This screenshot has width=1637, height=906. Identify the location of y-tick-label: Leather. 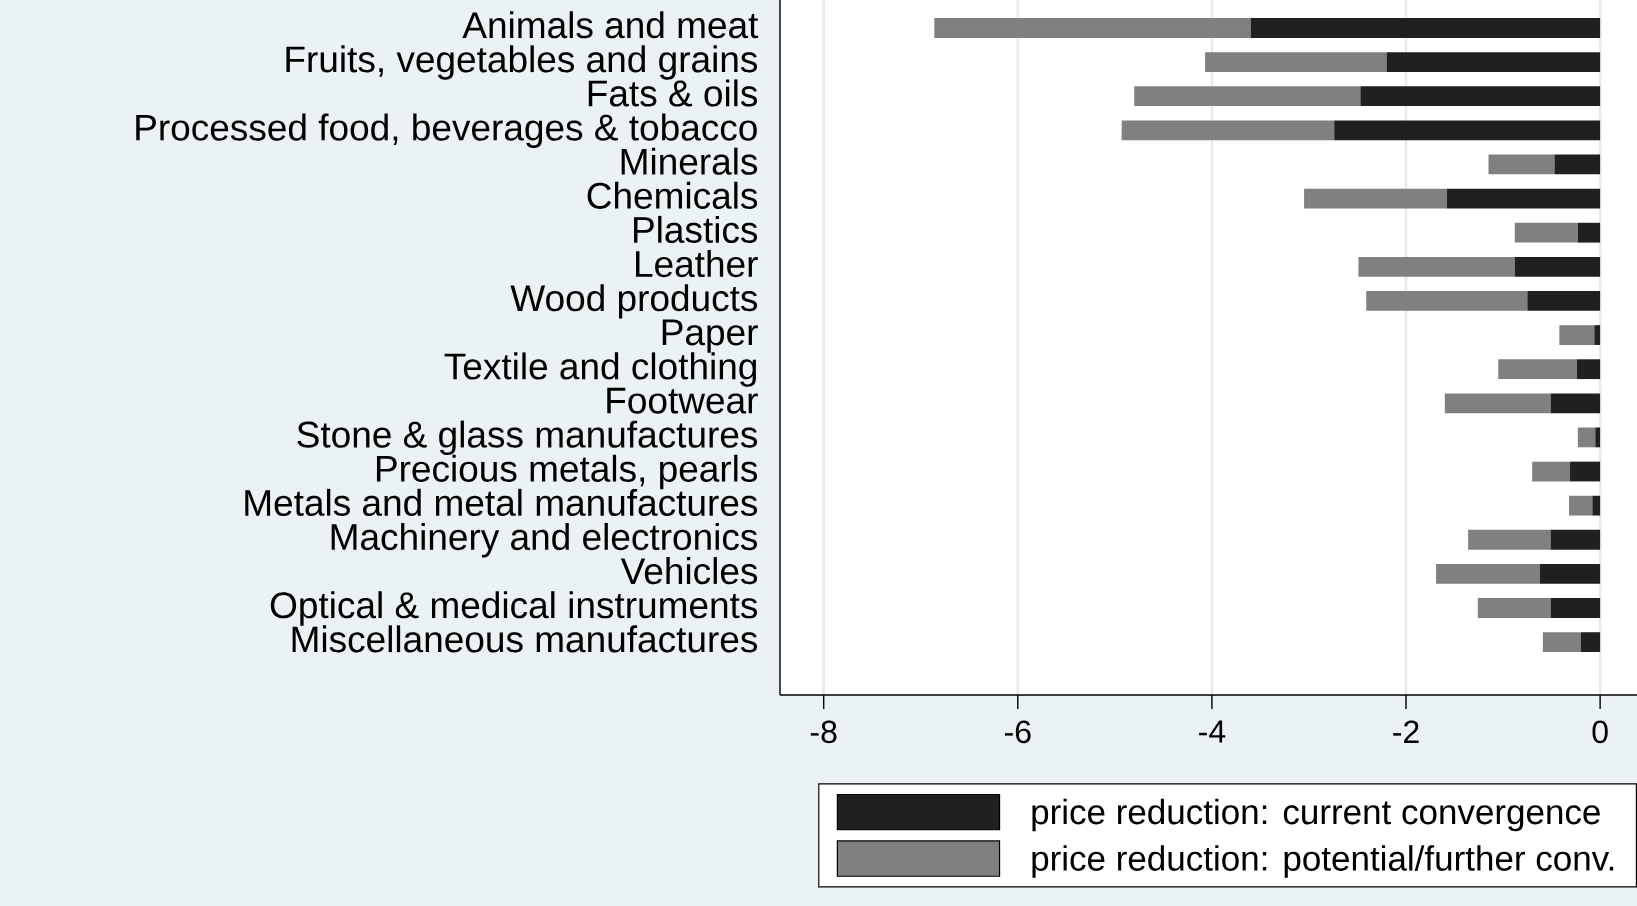
(697, 264).